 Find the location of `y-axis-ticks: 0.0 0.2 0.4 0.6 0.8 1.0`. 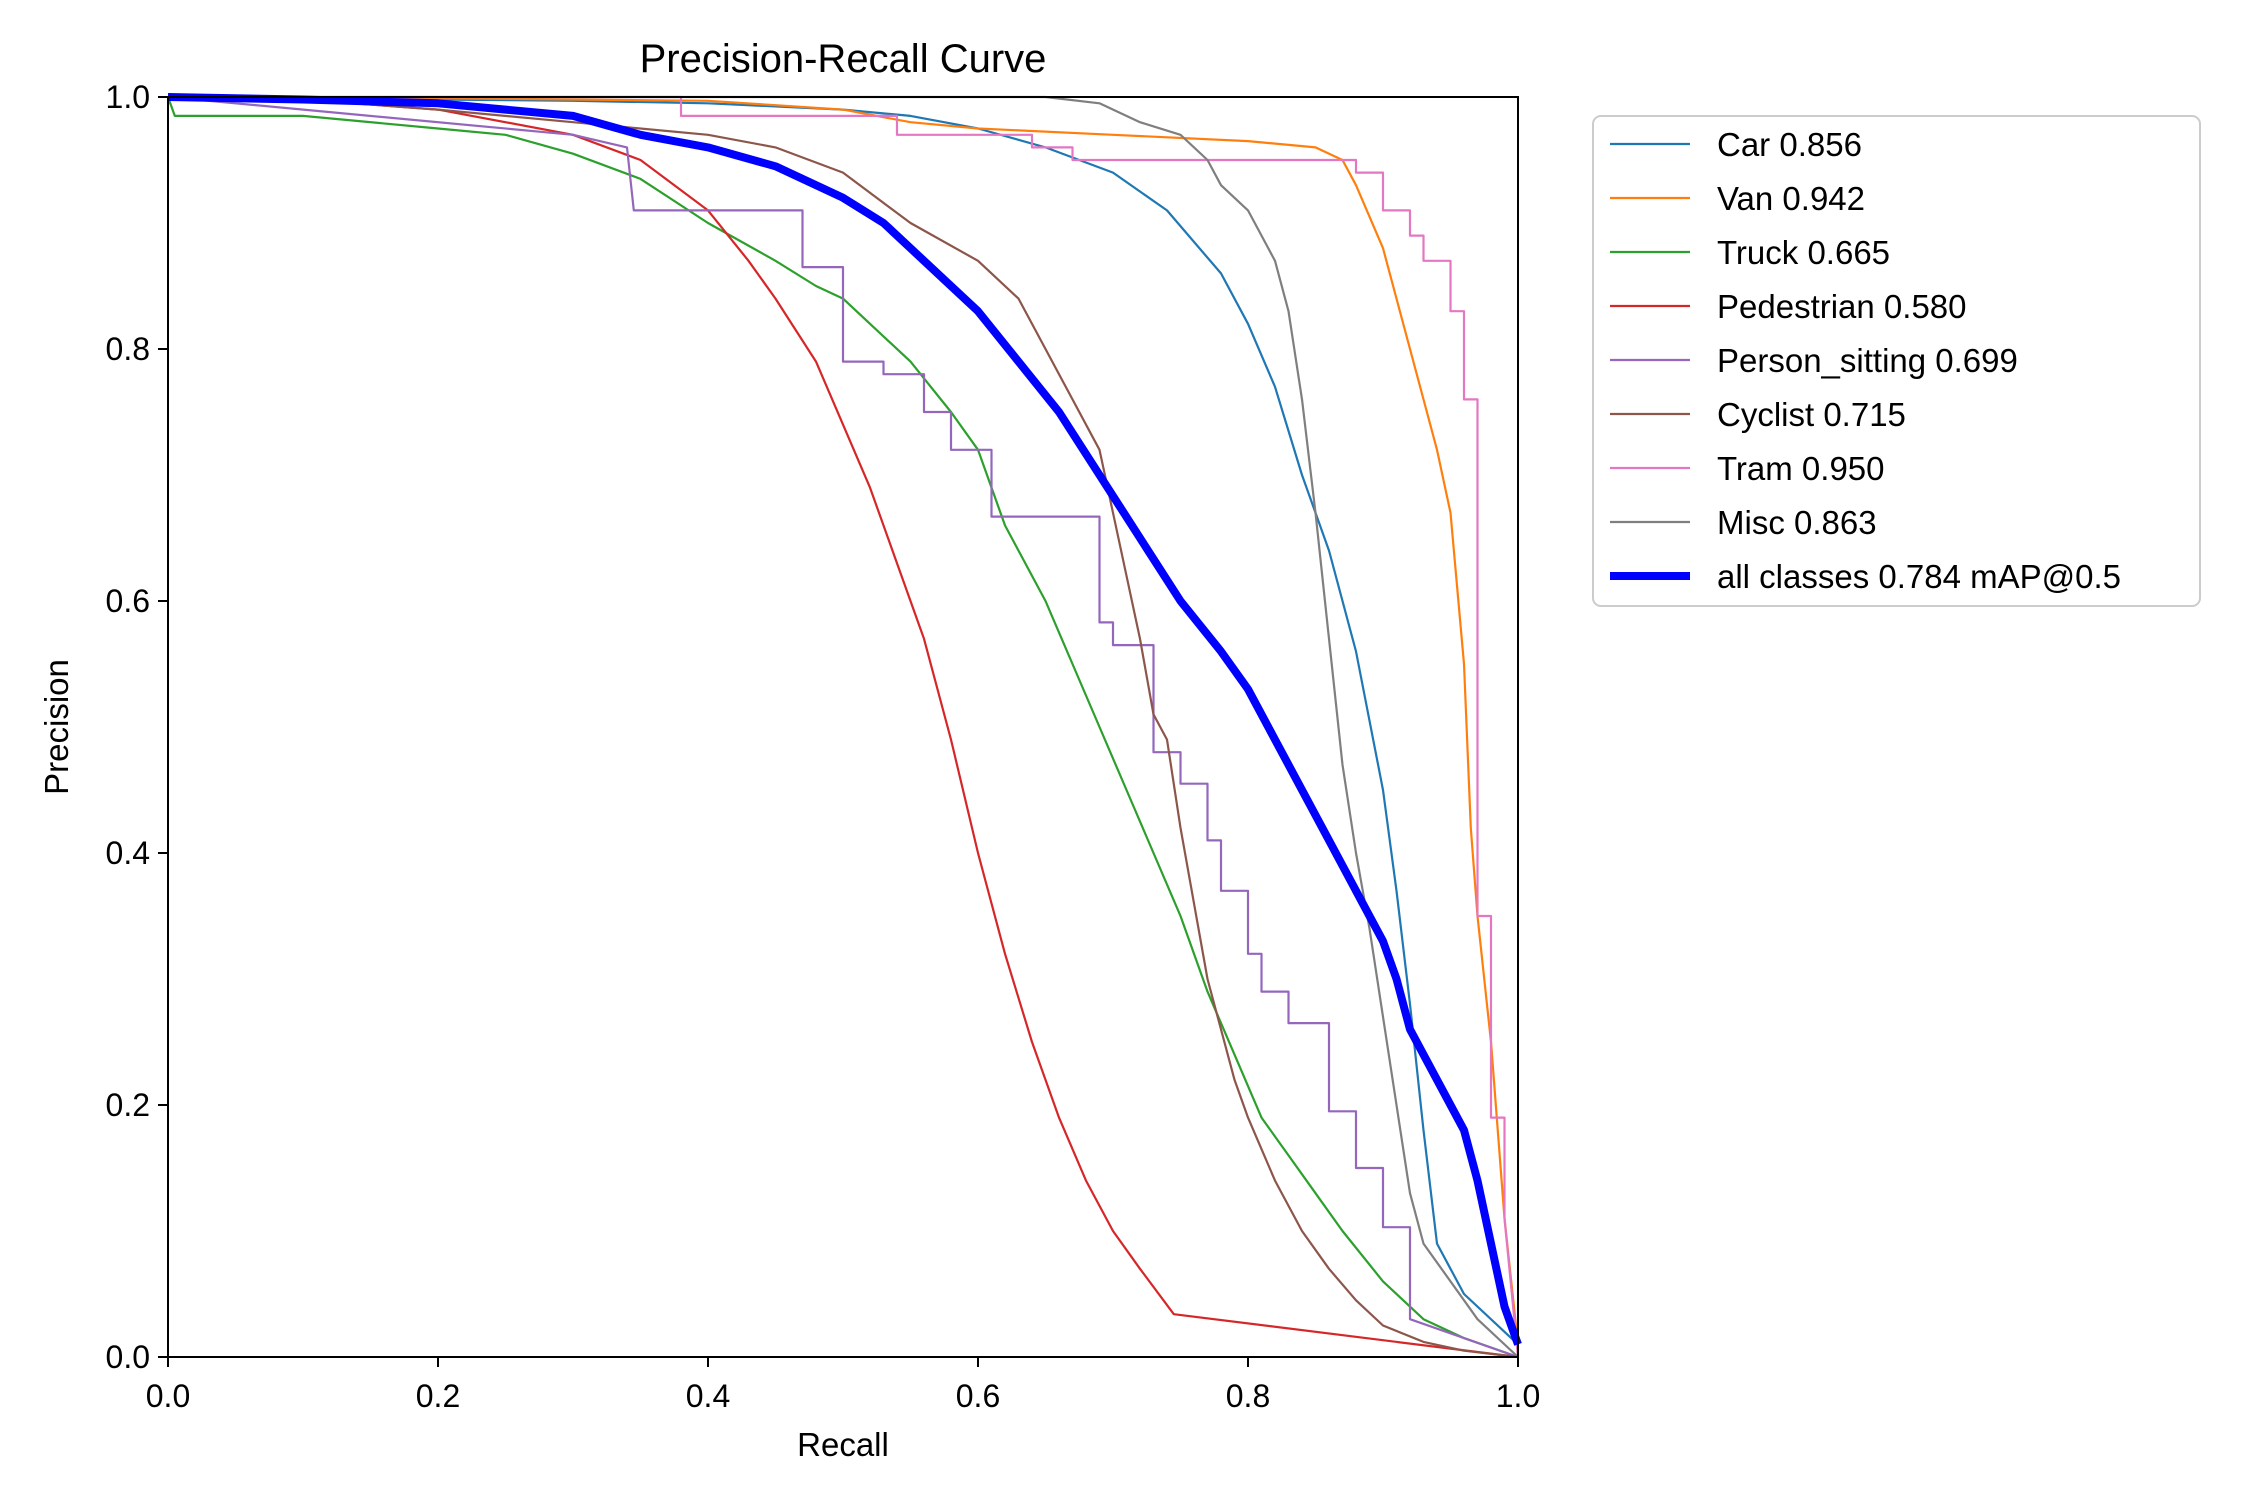

y-axis-ticks: 0.0 0.2 0.4 0.6 0.8 1.0 is located at coordinates (137, 727).